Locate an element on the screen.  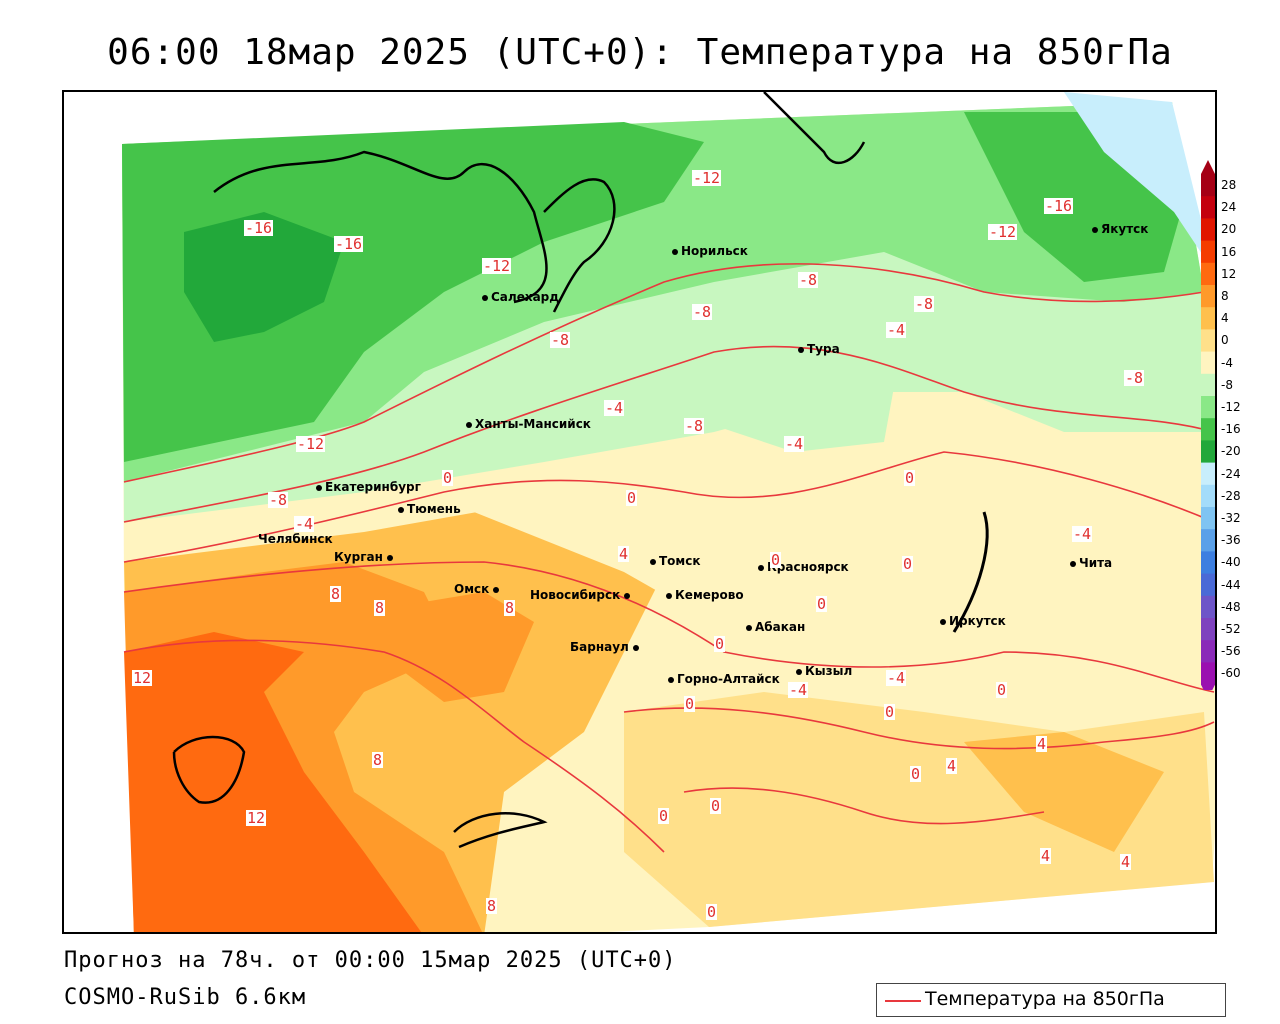
colorbar-tick-label: 4 is located at coordinates (1225, 318).